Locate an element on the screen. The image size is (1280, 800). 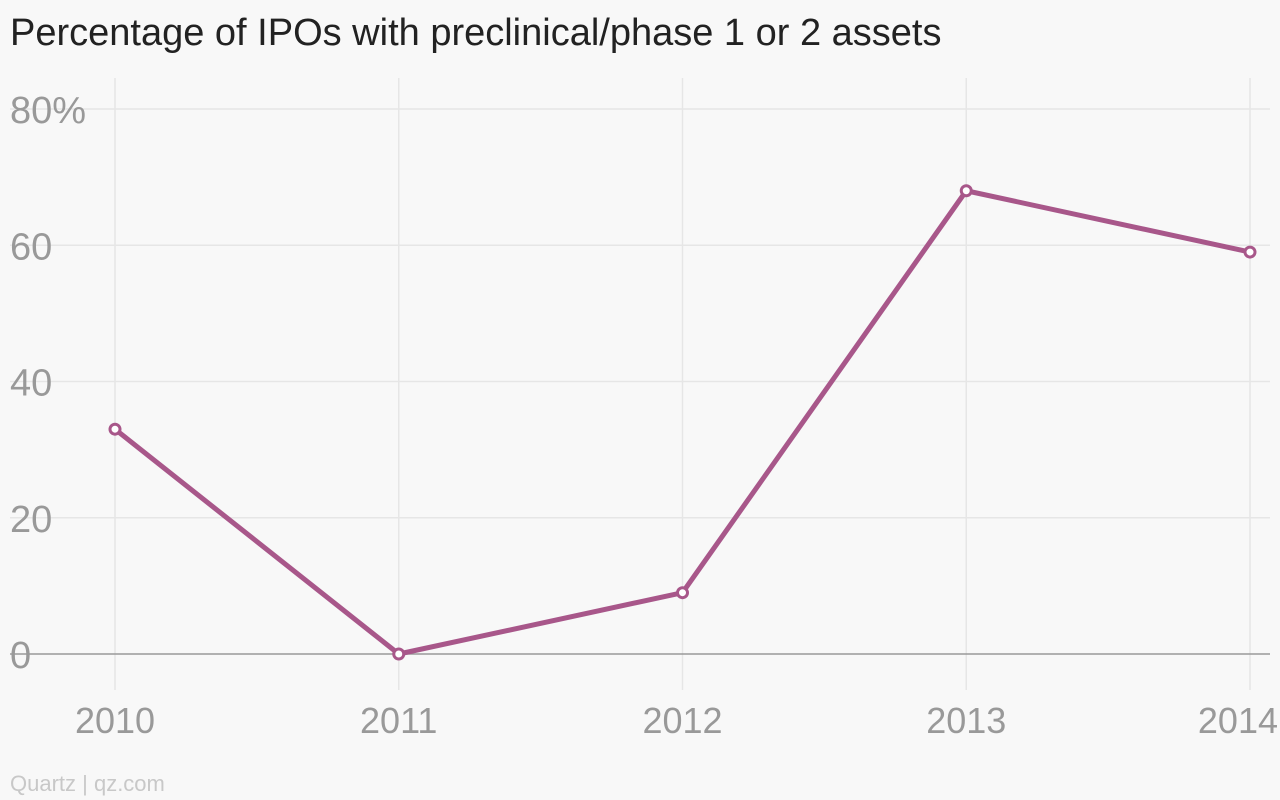
y-tick-label: 40 is located at coordinates (31, 384).